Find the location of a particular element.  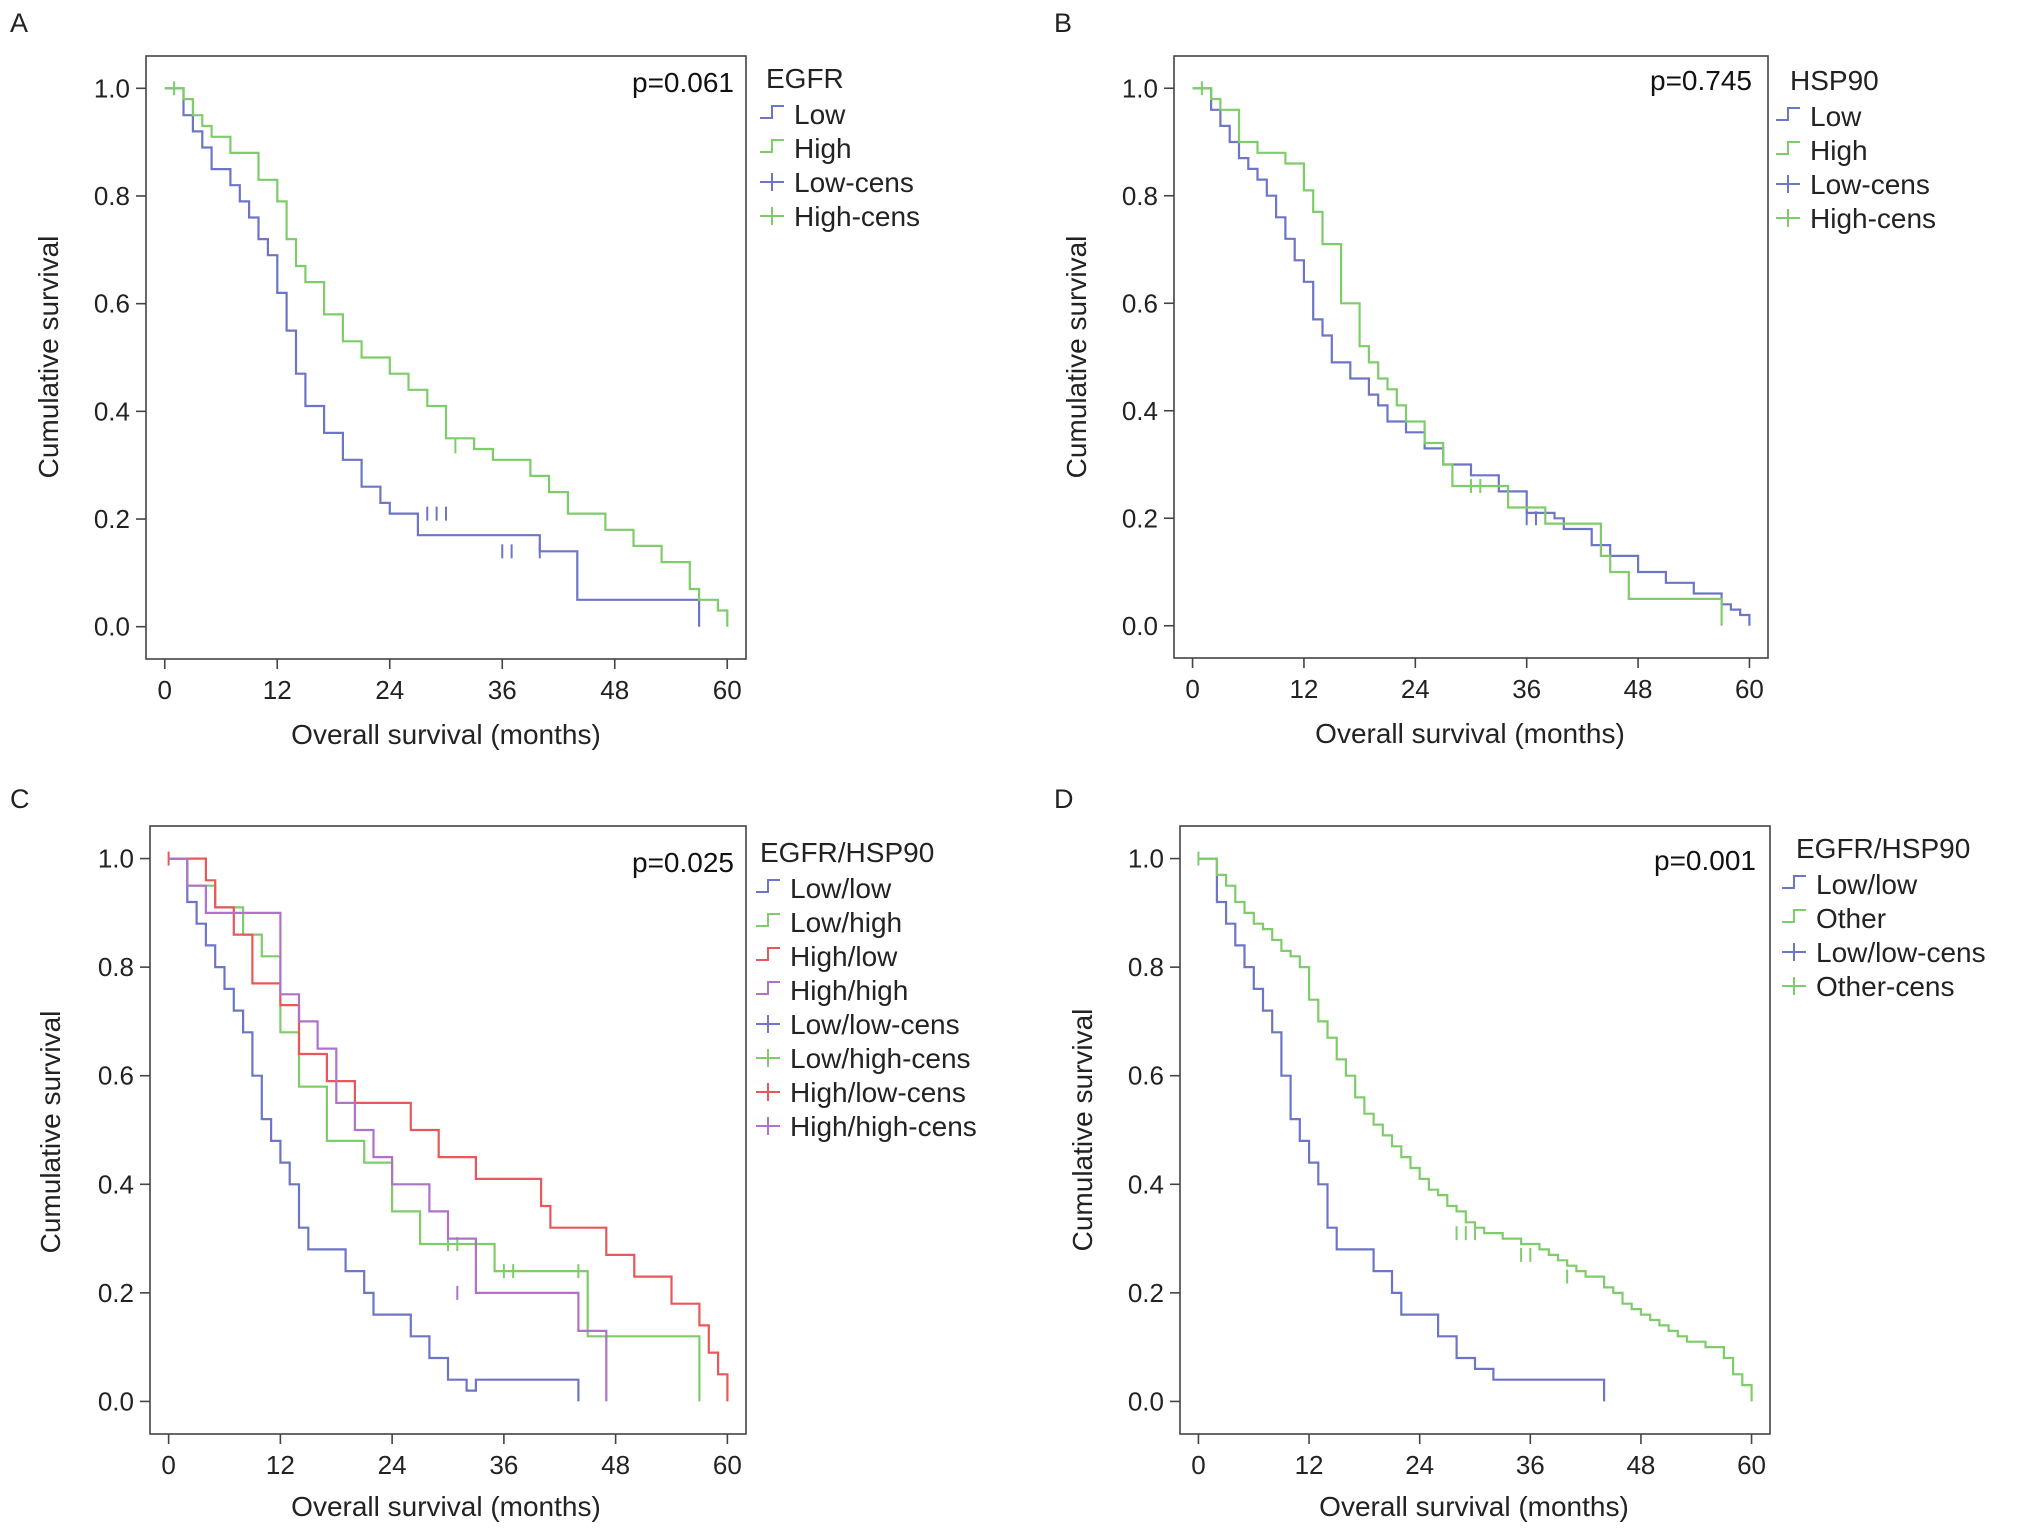

legend-item: Low/high-cens is located at coordinates (863, 1058).